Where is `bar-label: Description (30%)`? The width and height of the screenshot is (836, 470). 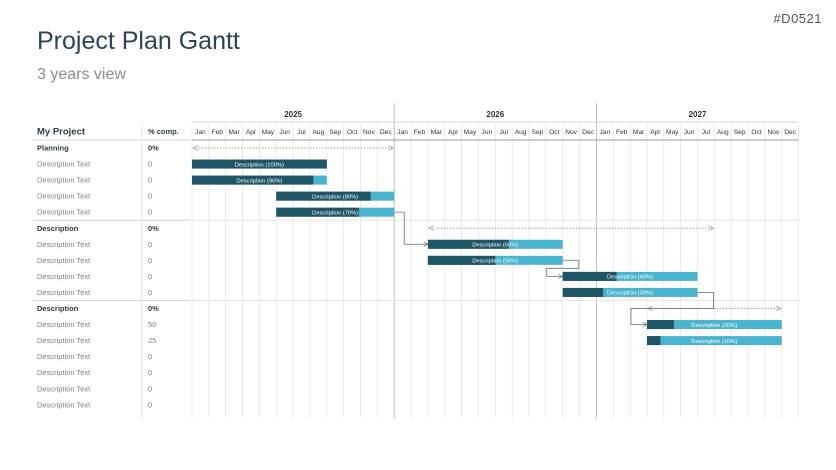 bar-label: Description (30%) is located at coordinates (630, 294).